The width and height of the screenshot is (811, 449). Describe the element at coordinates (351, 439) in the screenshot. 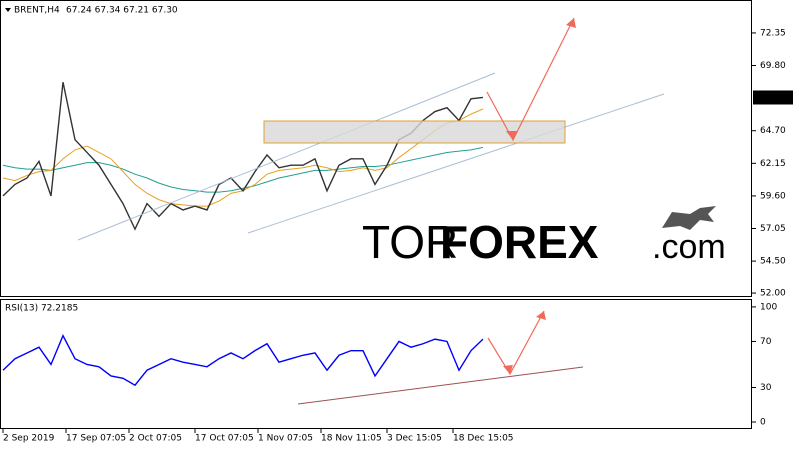

I see `x-tick-label: 18 Nov 11:05` at that location.